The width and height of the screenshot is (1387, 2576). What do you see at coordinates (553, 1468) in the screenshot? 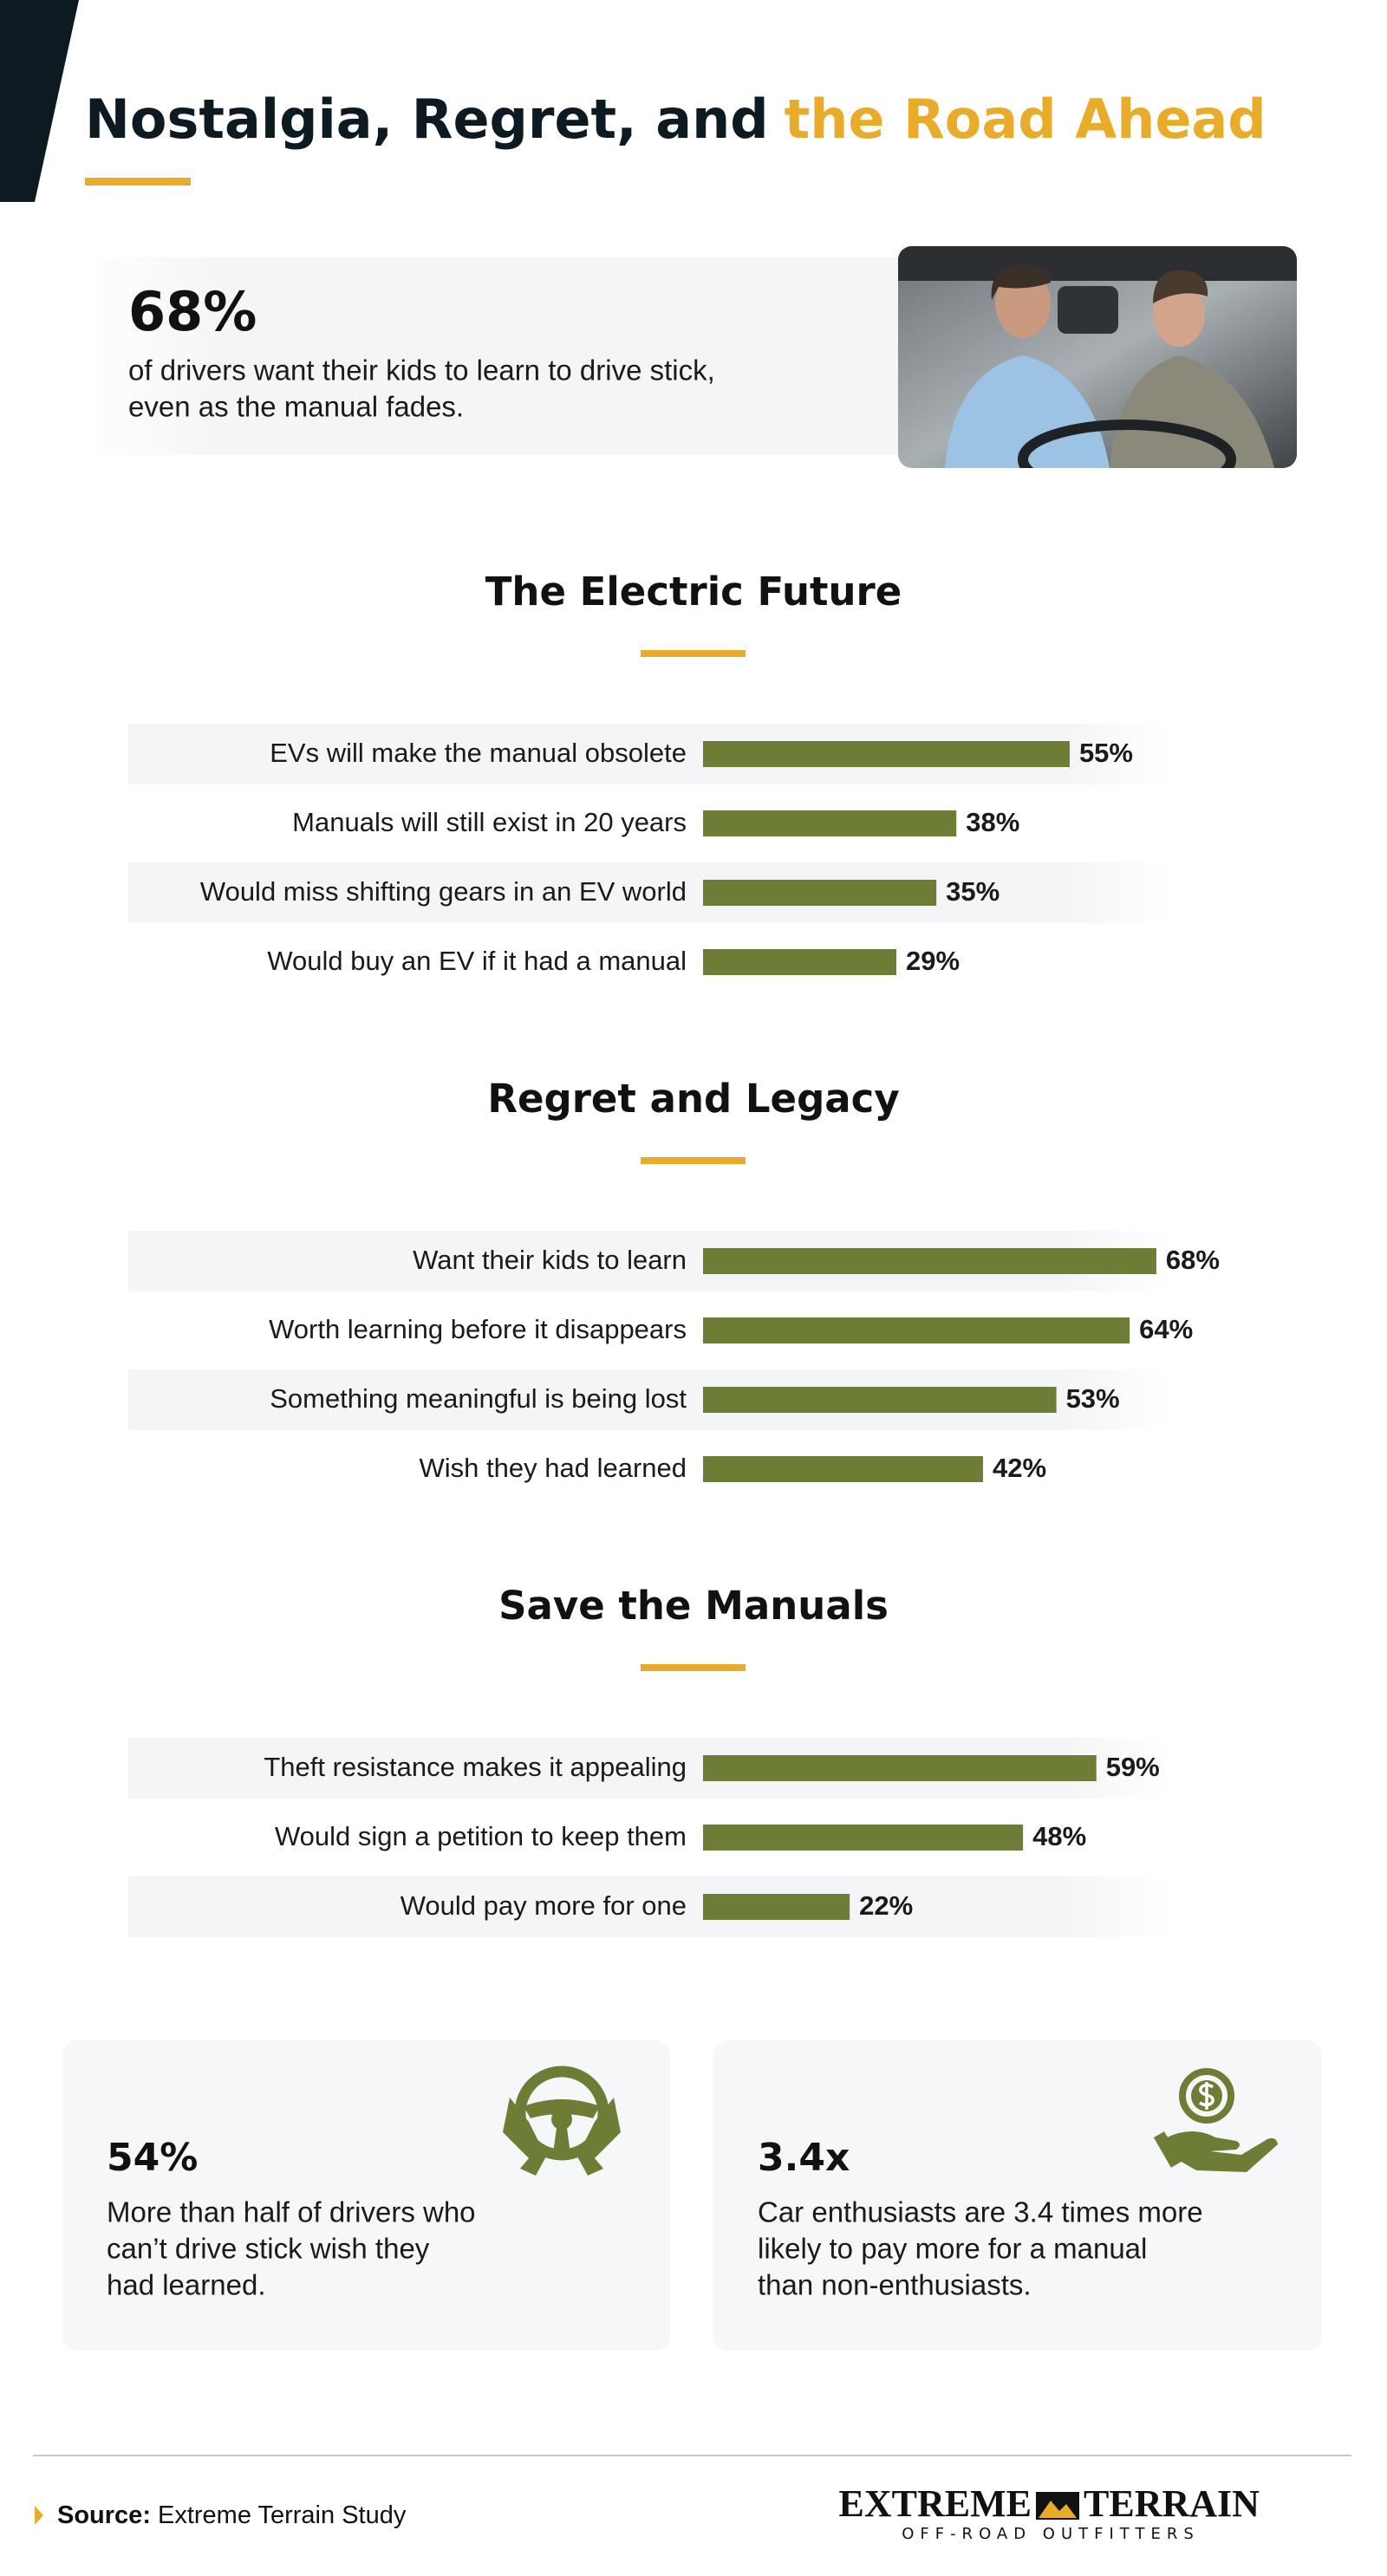
I see `bar-label: Wish they had learned` at bounding box center [553, 1468].